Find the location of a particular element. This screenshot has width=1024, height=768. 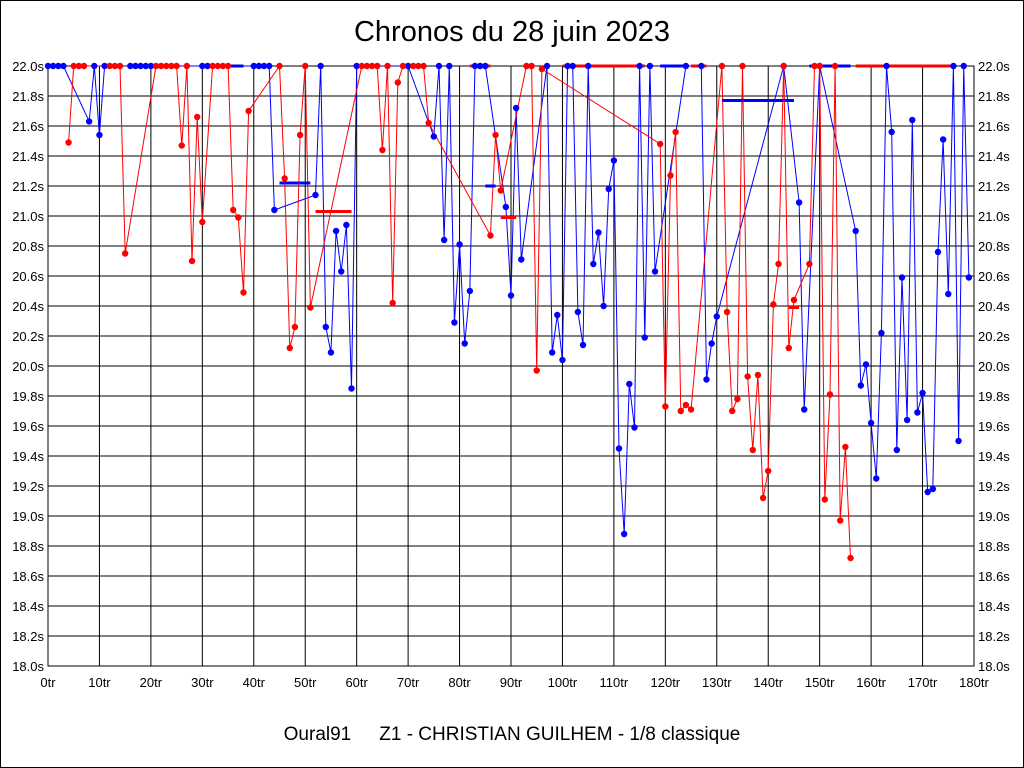

x-tick-label: 50tr is located at coordinates (305, 682).